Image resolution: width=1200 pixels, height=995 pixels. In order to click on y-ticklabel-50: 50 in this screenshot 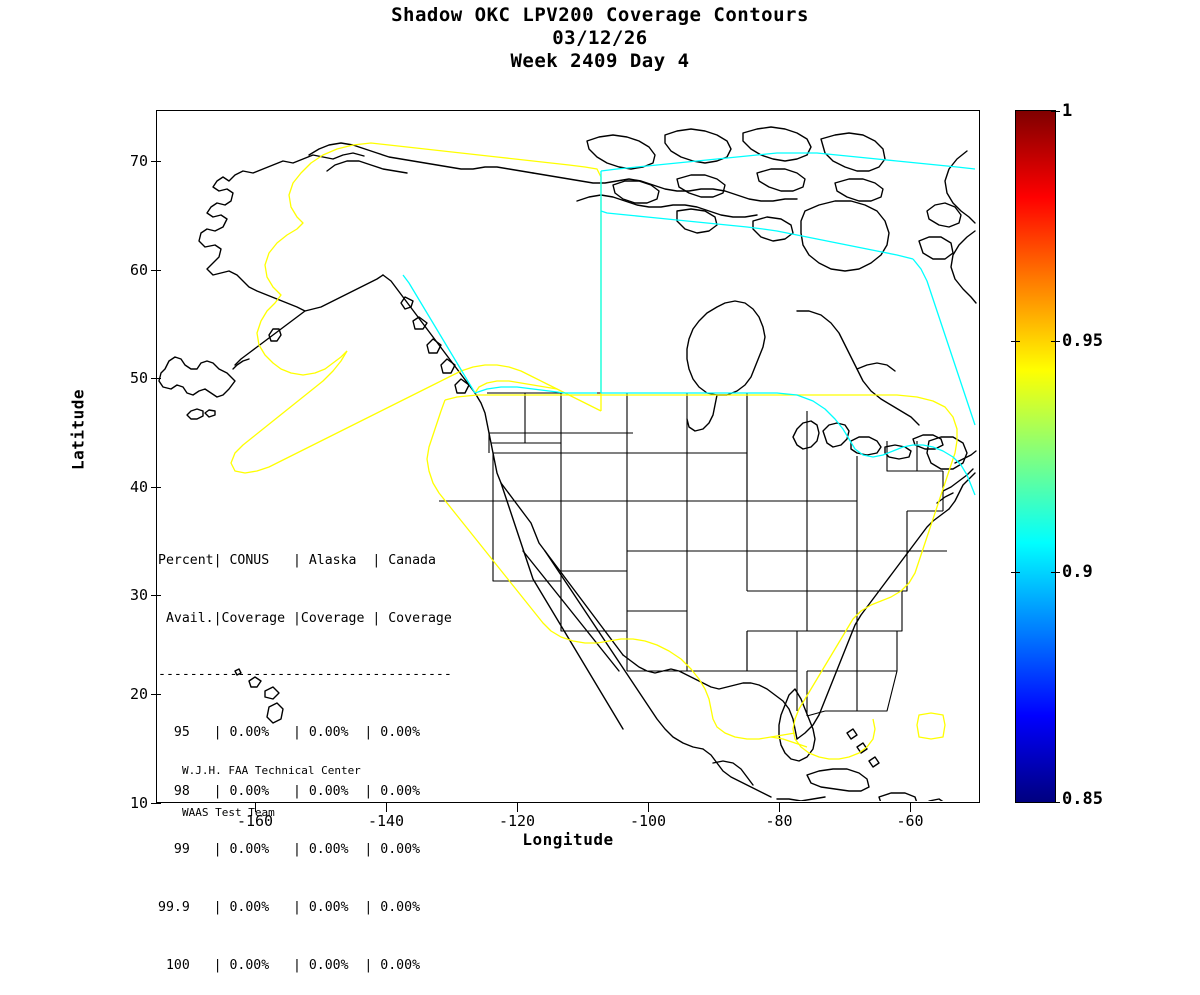, I will do `click(138, 378)`.